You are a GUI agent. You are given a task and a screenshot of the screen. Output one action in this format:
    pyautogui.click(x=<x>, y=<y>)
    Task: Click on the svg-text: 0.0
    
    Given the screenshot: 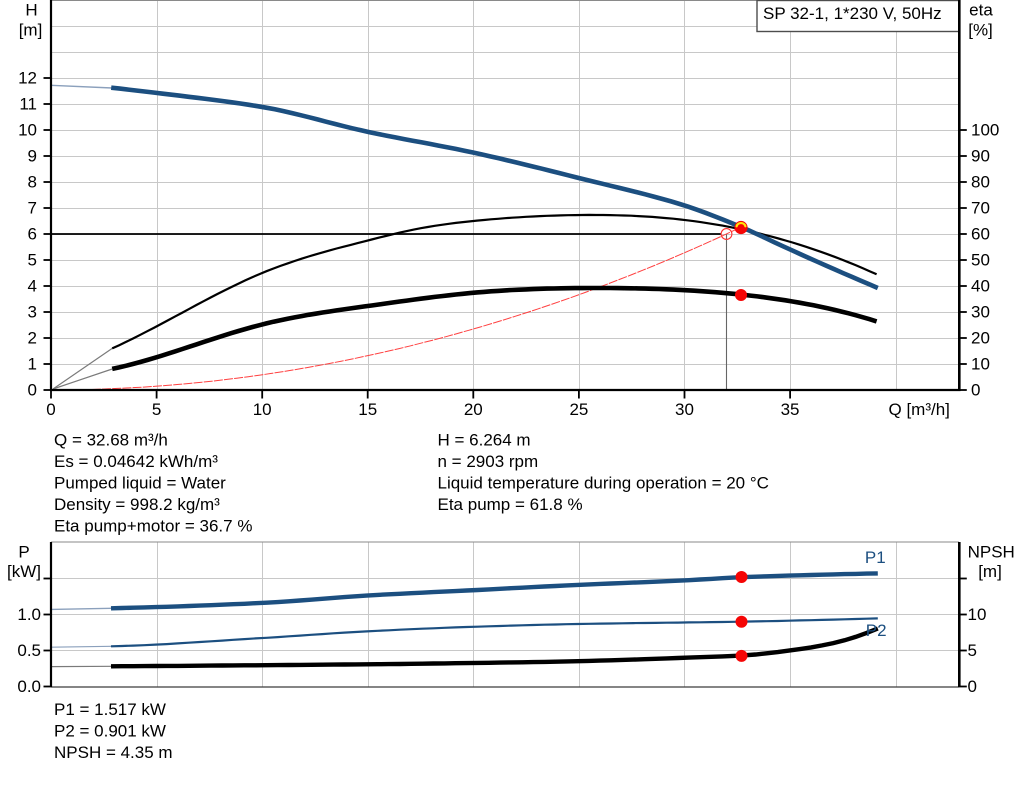 What is the action you would take?
    pyautogui.click(x=29, y=686)
    